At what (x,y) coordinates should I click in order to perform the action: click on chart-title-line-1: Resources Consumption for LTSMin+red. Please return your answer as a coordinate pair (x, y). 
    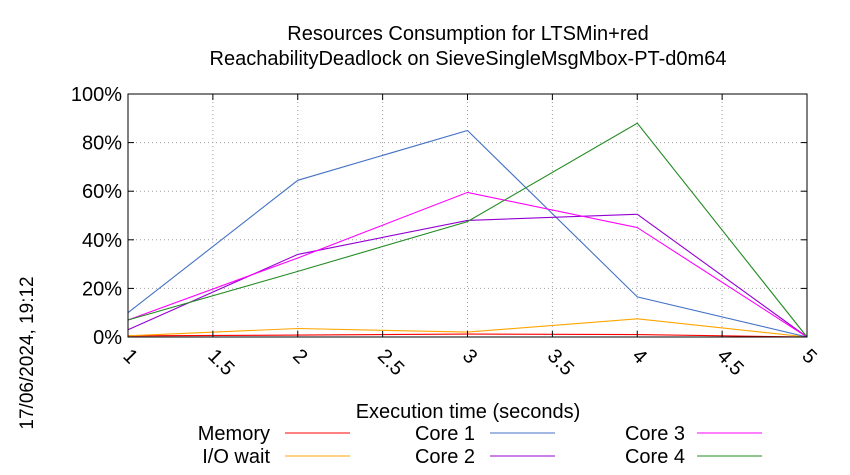
    Looking at the image, I should click on (467, 34).